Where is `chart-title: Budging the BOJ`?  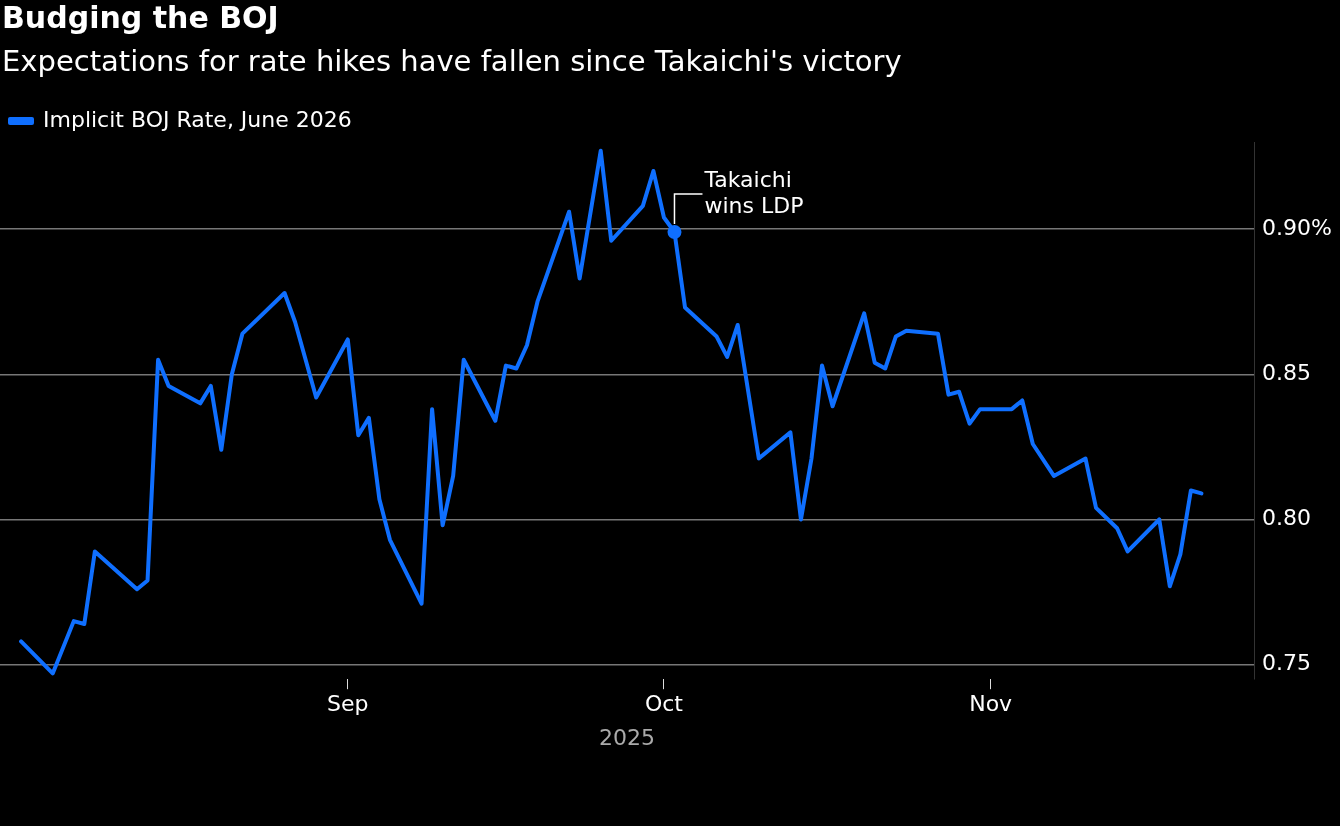
chart-title: Budging the BOJ is located at coordinates (140, 17).